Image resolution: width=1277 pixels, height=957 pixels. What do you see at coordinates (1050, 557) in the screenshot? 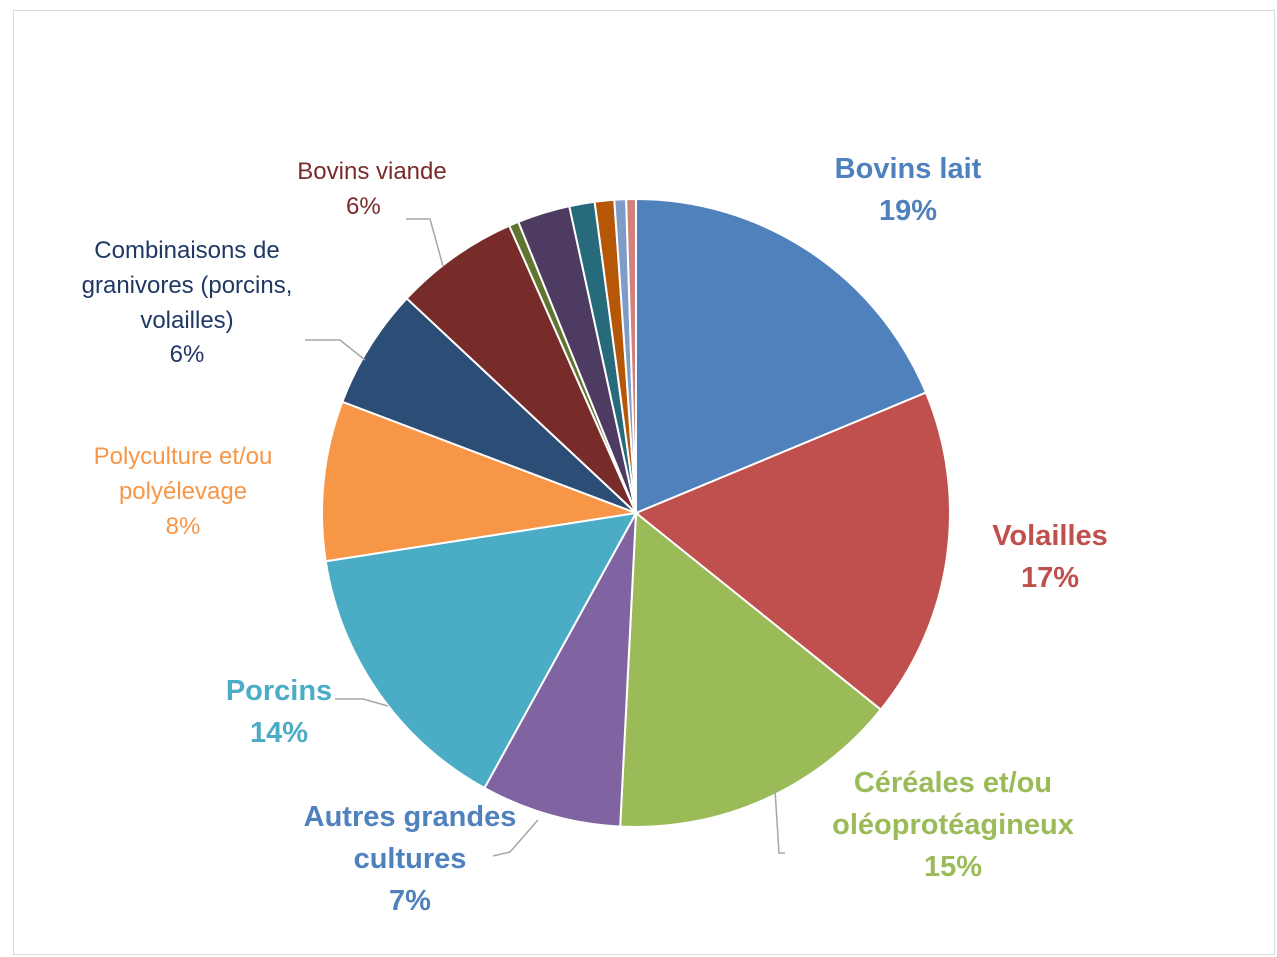
I see `label-volailles: Volailles 17%` at bounding box center [1050, 557].